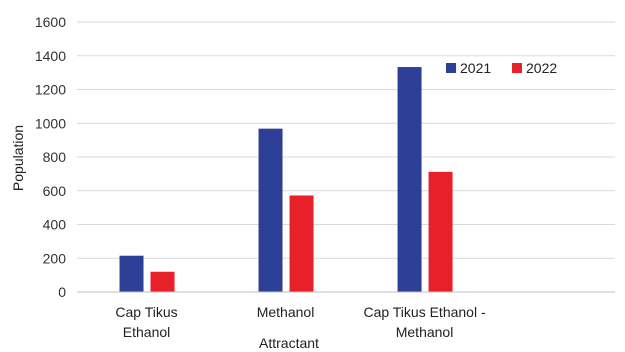  I want to click on y-tick-label: 1600, so click(50, 22).